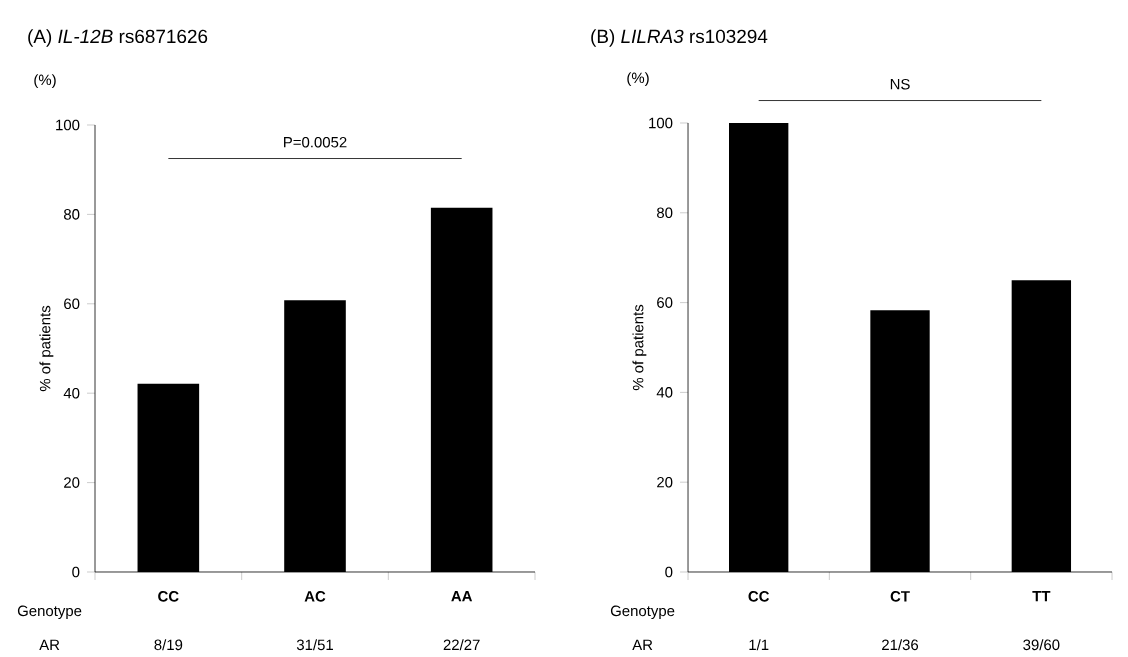  What do you see at coordinates (315, 142) in the screenshot?
I see `annotation: P=0.0052` at bounding box center [315, 142].